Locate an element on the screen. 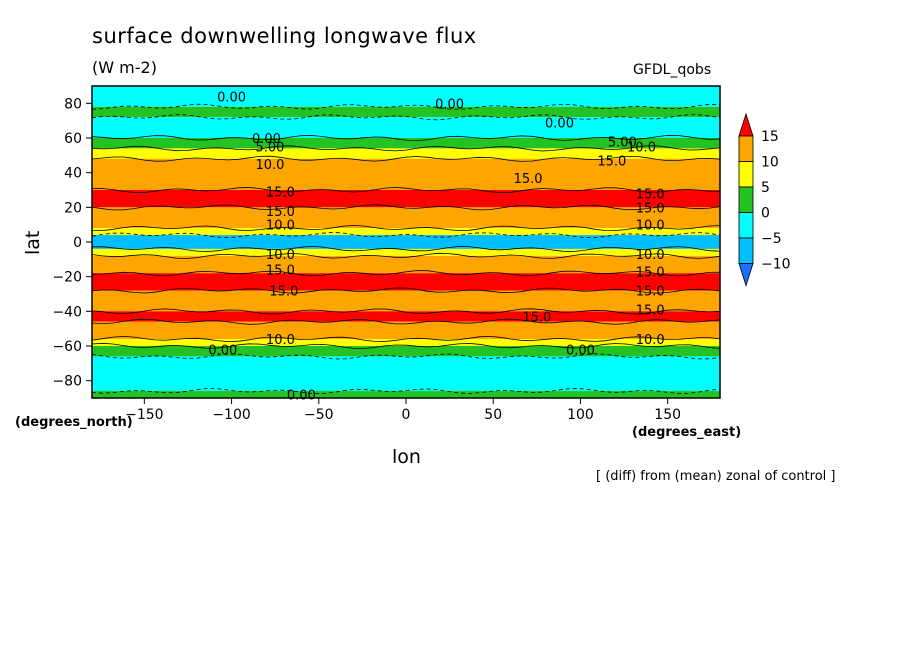  contour-label-10: 15.0 is located at coordinates (280, 193).